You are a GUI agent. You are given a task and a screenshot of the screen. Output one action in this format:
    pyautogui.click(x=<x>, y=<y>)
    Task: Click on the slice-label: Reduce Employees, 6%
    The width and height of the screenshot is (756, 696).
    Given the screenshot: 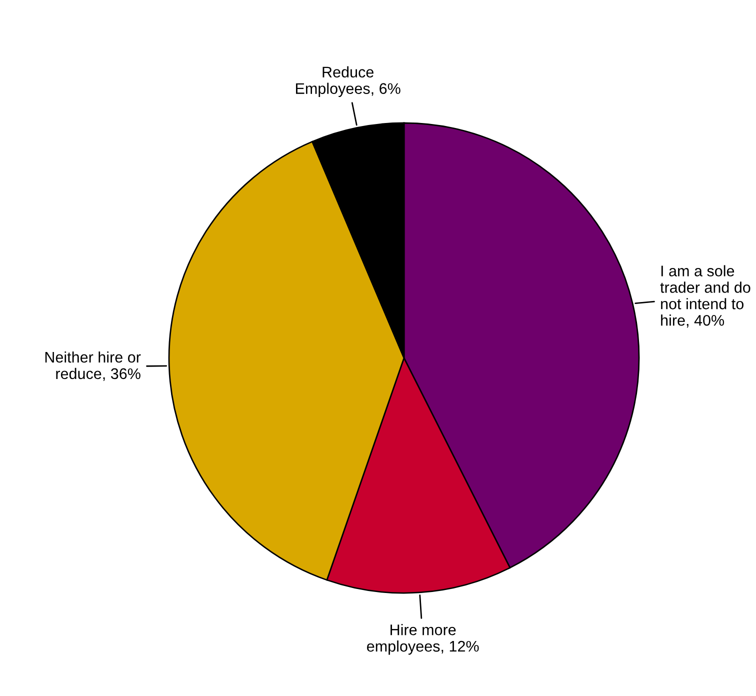 What is the action you would take?
    pyautogui.click(x=348, y=81)
    